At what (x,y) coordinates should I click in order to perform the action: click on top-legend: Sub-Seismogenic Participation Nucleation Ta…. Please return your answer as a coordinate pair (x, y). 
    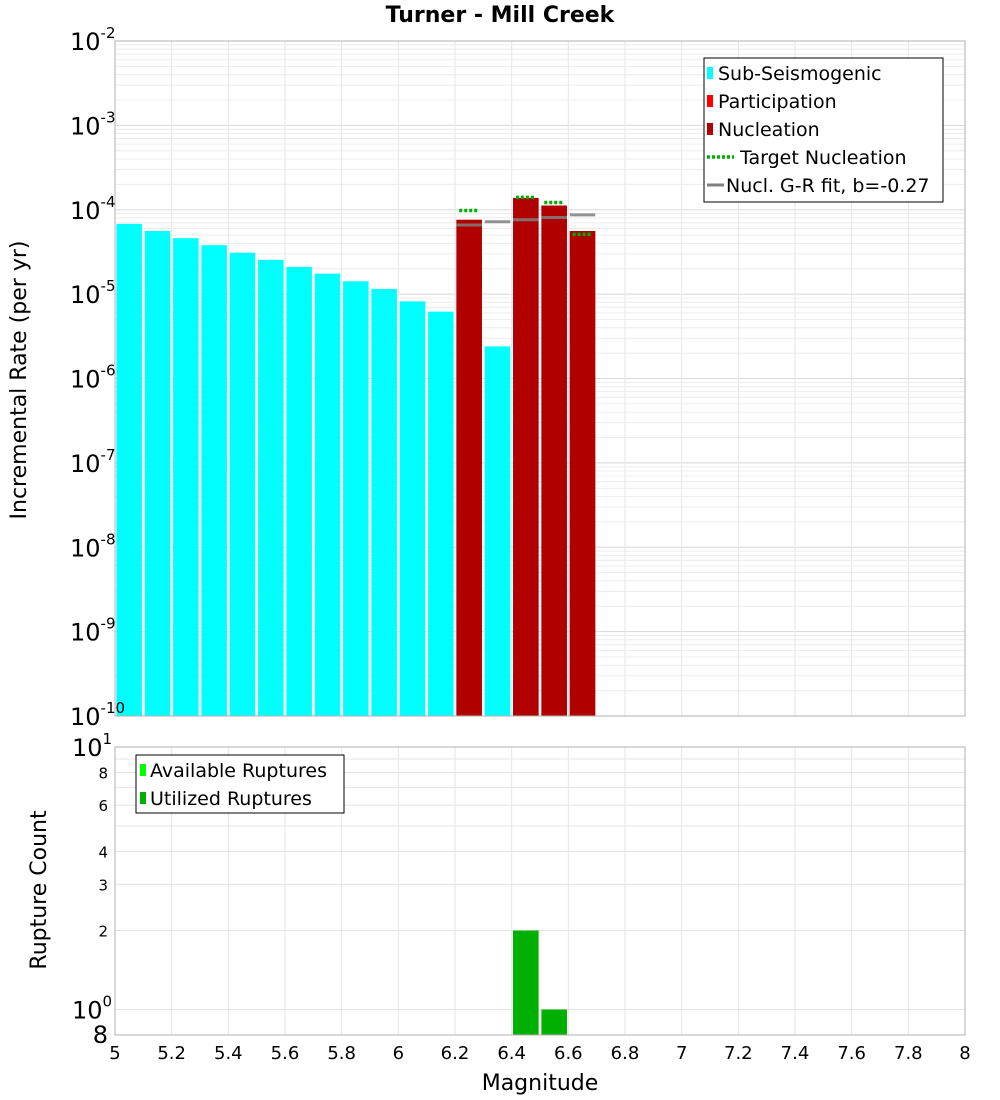
    Looking at the image, I should click on (823, 130).